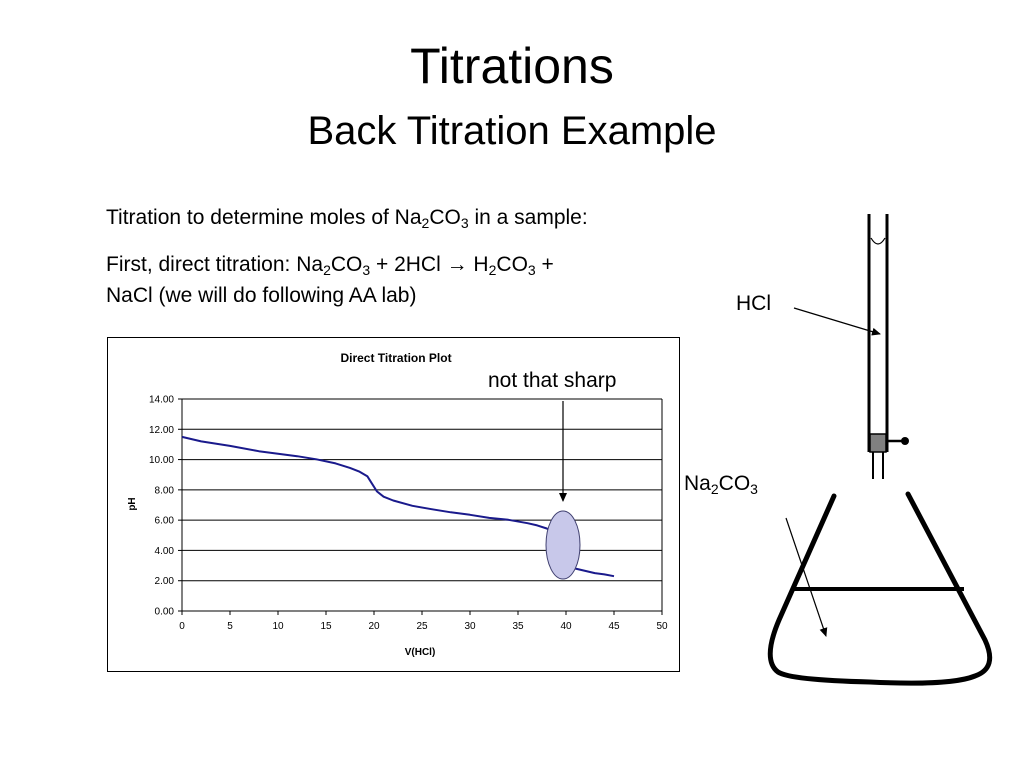 Image resolution: width=1024 pixels, height=768 pixels. What do you see at coordinates (422, 626) in the screenshot?
I see `x-tick-label: 25` at bounding box center [422, 626].